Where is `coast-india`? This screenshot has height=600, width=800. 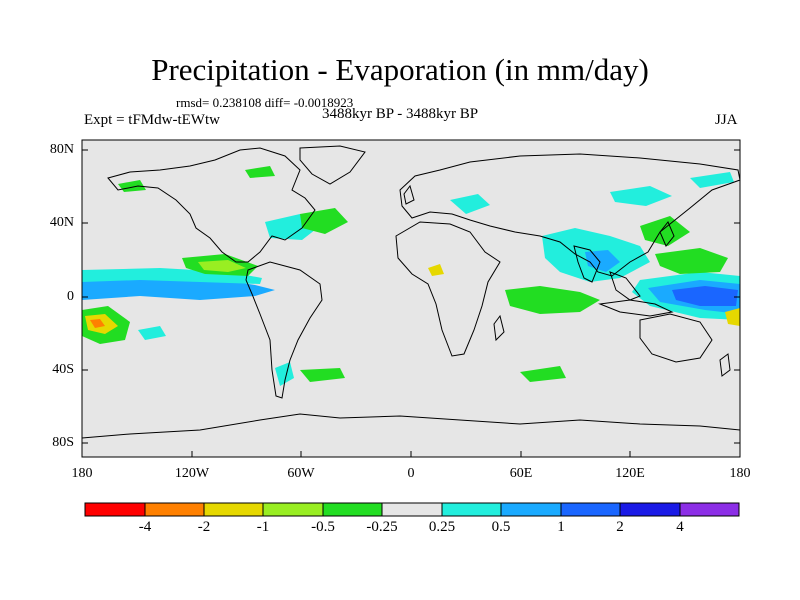
coast-india is located at coordinates (587, 264).